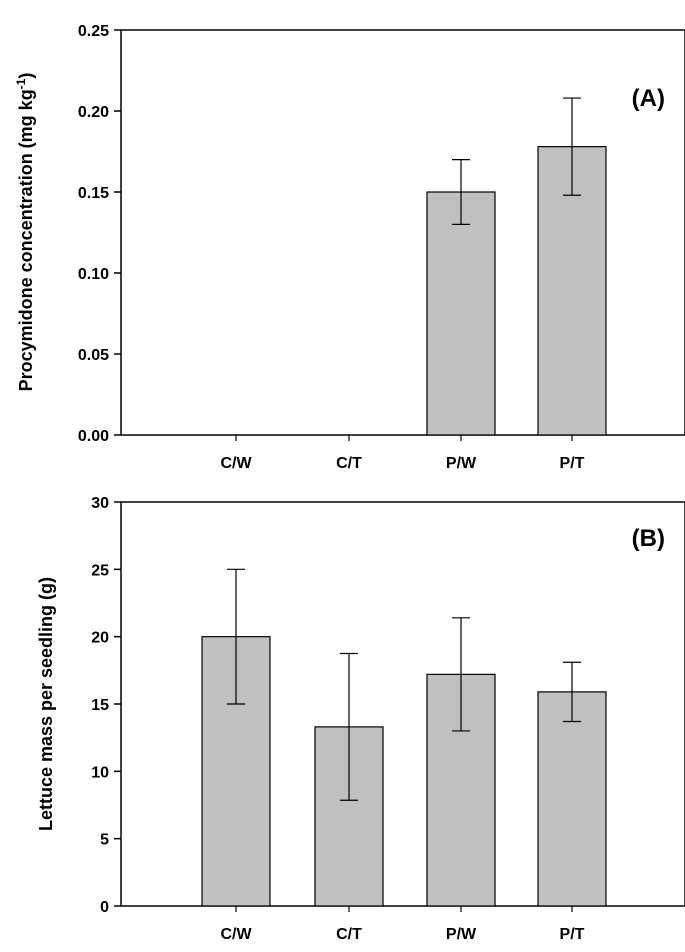 The image size is (685, 952). What do you see at coordinates (100, 705) in the screenshot?
I see `panel-b-y-tick-label: 15` at bounding box center [100, 705].